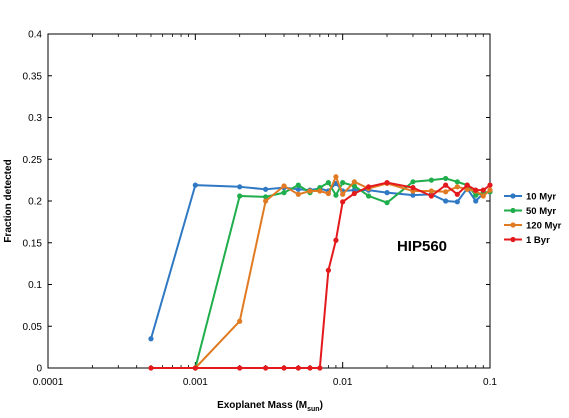 Image resolution: width=569 pixels, height=418 pixels. What do you see at coordinates (513, 196) in the screenshot?
I see `legend-marker-10-myr` at bounding box center [513, 196].